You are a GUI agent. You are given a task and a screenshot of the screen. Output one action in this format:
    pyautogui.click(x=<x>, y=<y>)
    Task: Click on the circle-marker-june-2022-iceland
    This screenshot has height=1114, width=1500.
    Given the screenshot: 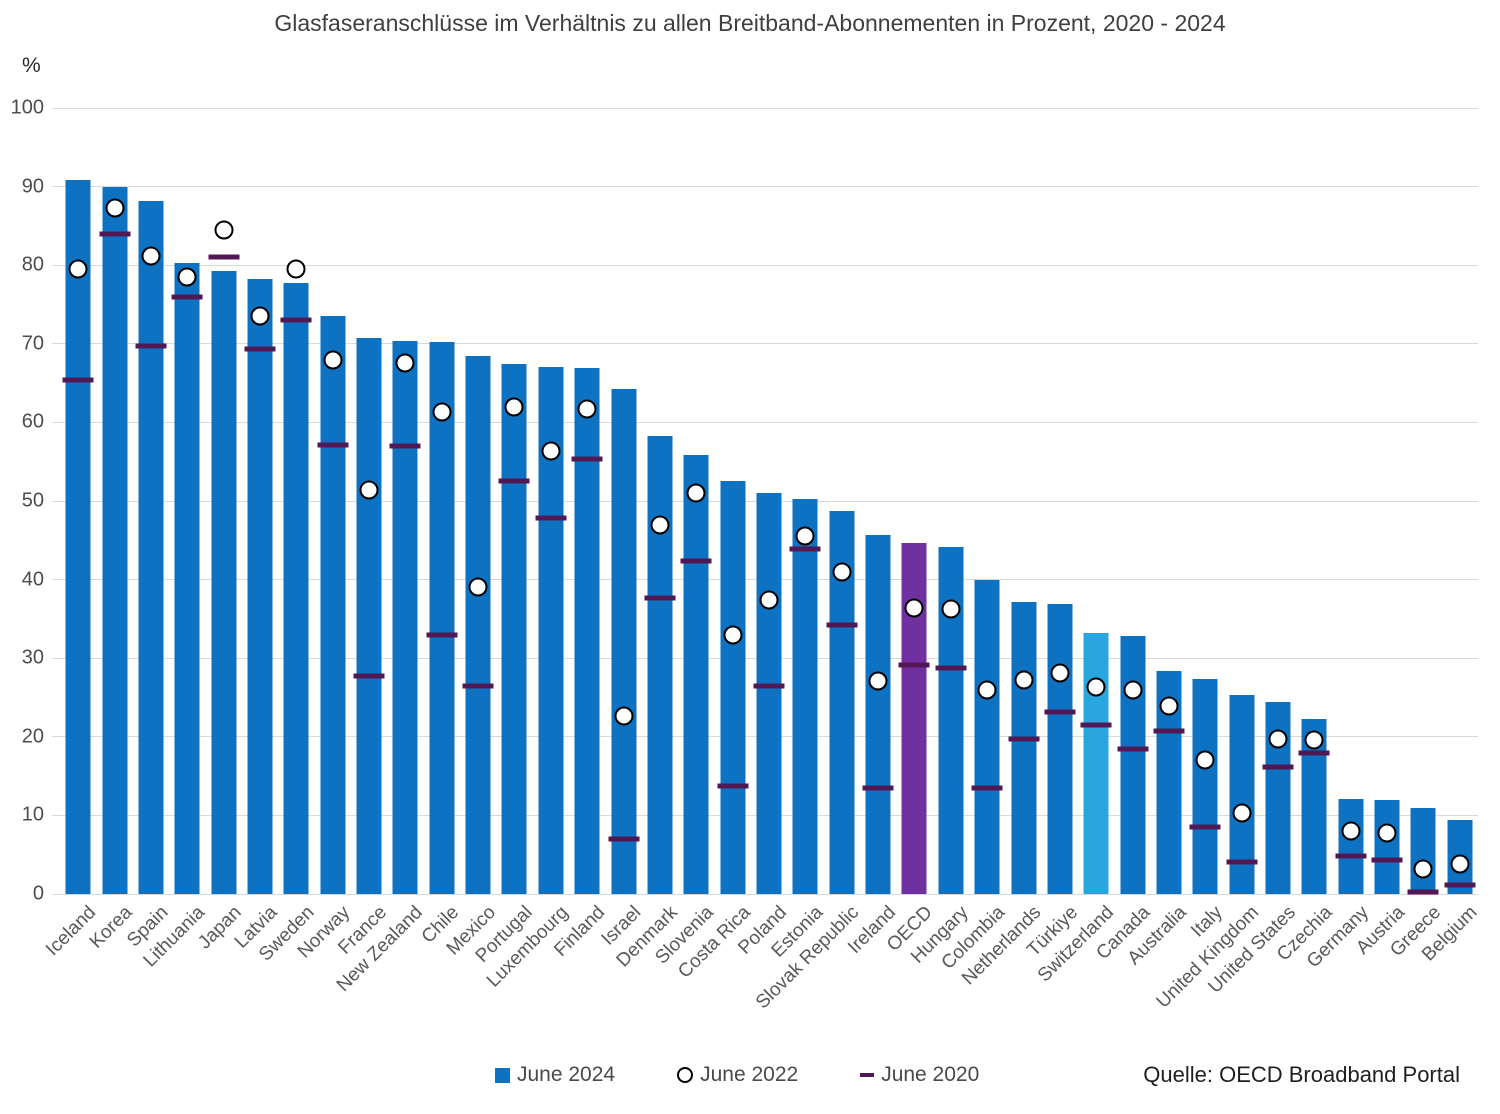 What is the action you would take?
    pyautogui.click(x=78, y=269)
    